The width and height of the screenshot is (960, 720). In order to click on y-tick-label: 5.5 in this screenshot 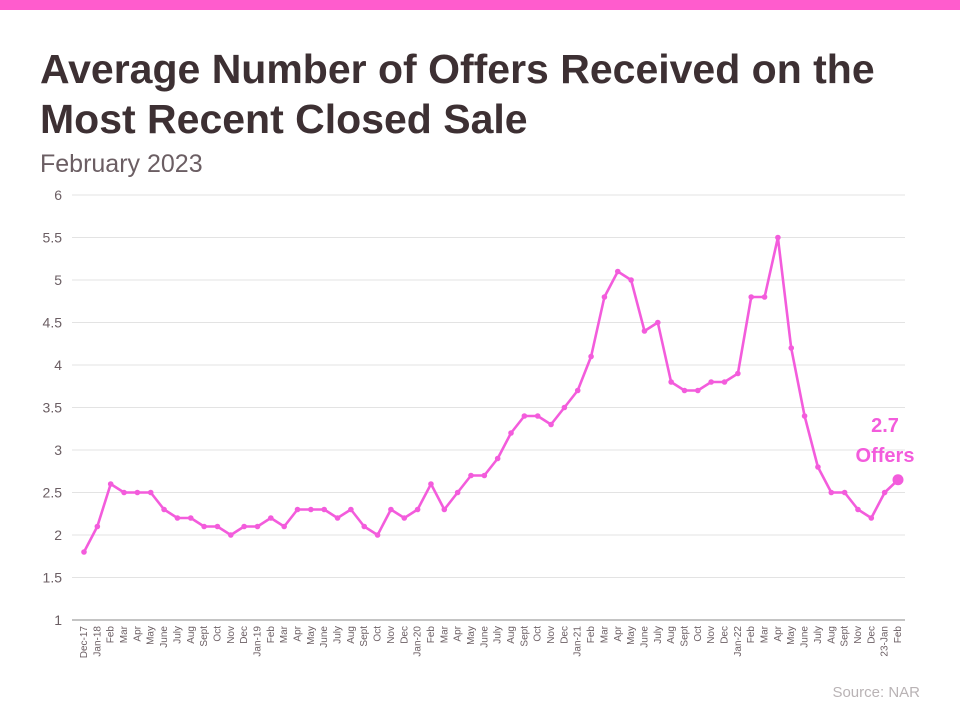, I will do `click(53, 238)`.